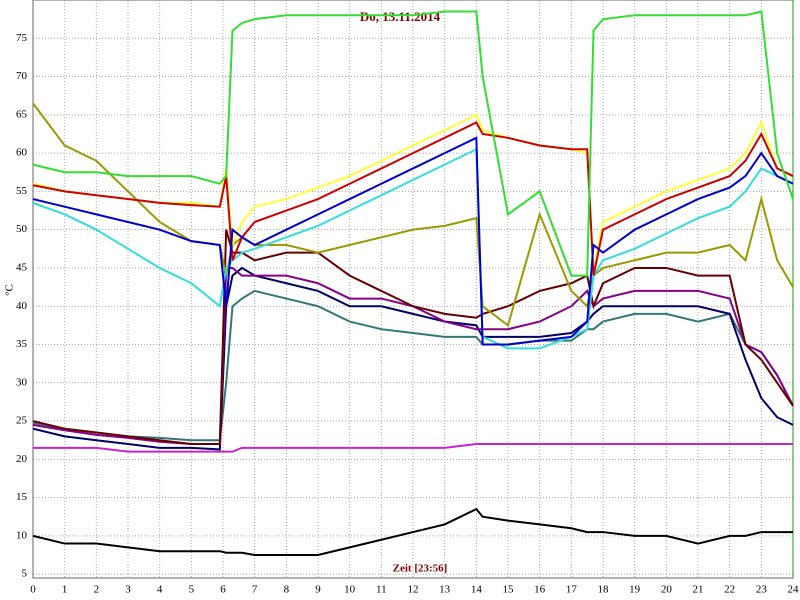  Describe the element at coordinates (22, 535) in the screenshot. I see `y-tick-label: 10` at that location.